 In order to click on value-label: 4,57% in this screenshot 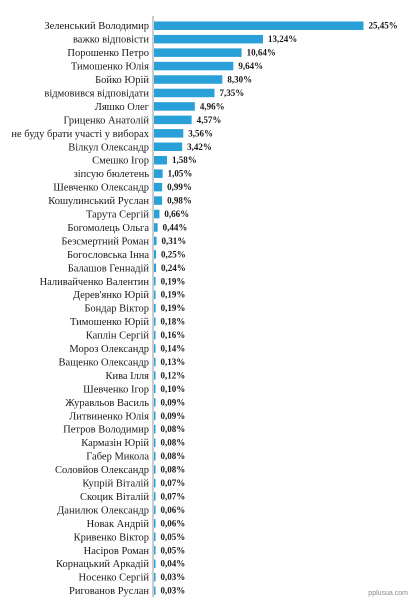, I will do `click(209, 120)`.